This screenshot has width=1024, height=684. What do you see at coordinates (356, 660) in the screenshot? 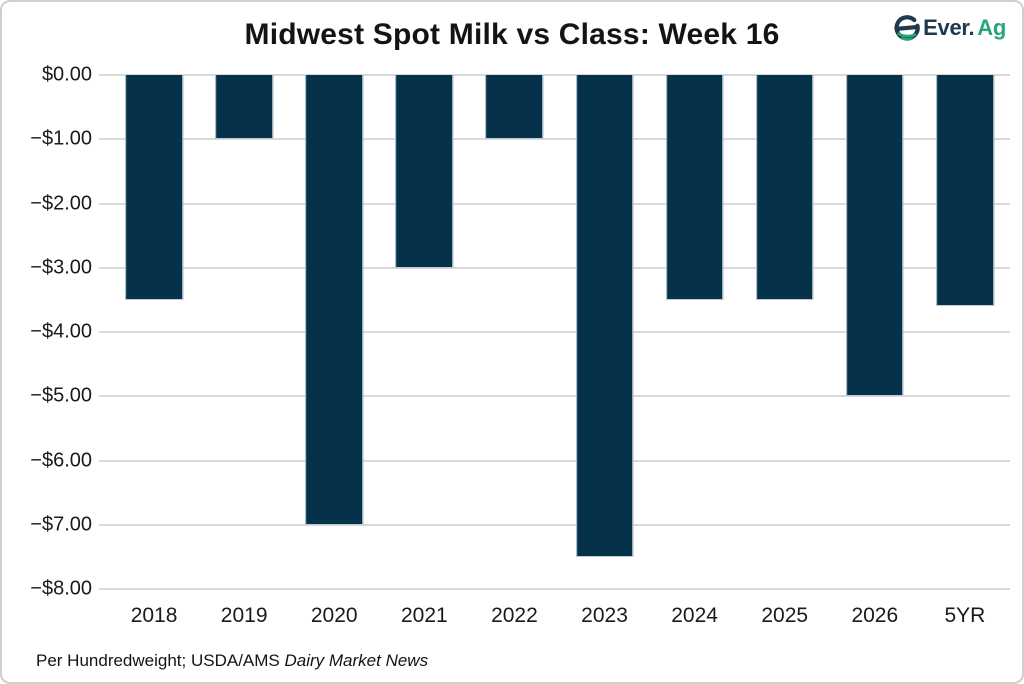
I see `footnote-publication: Dairy Market News` at bounding box center [356, 660].